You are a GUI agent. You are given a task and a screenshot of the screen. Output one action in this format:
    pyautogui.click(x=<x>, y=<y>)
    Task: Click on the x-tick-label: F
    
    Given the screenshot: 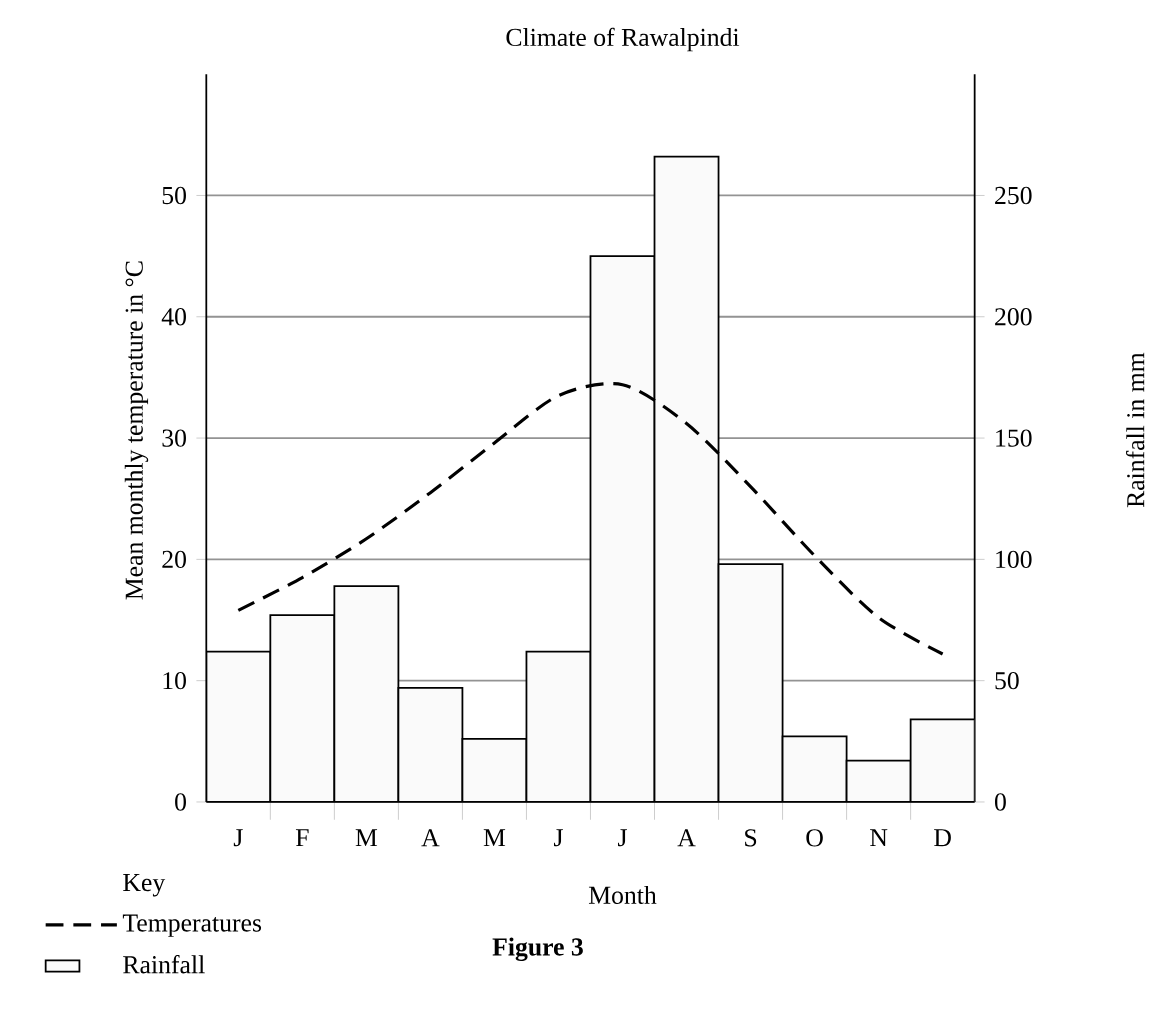 What is the action you would take?
    pyautogui.click(x=302, y=838)
    